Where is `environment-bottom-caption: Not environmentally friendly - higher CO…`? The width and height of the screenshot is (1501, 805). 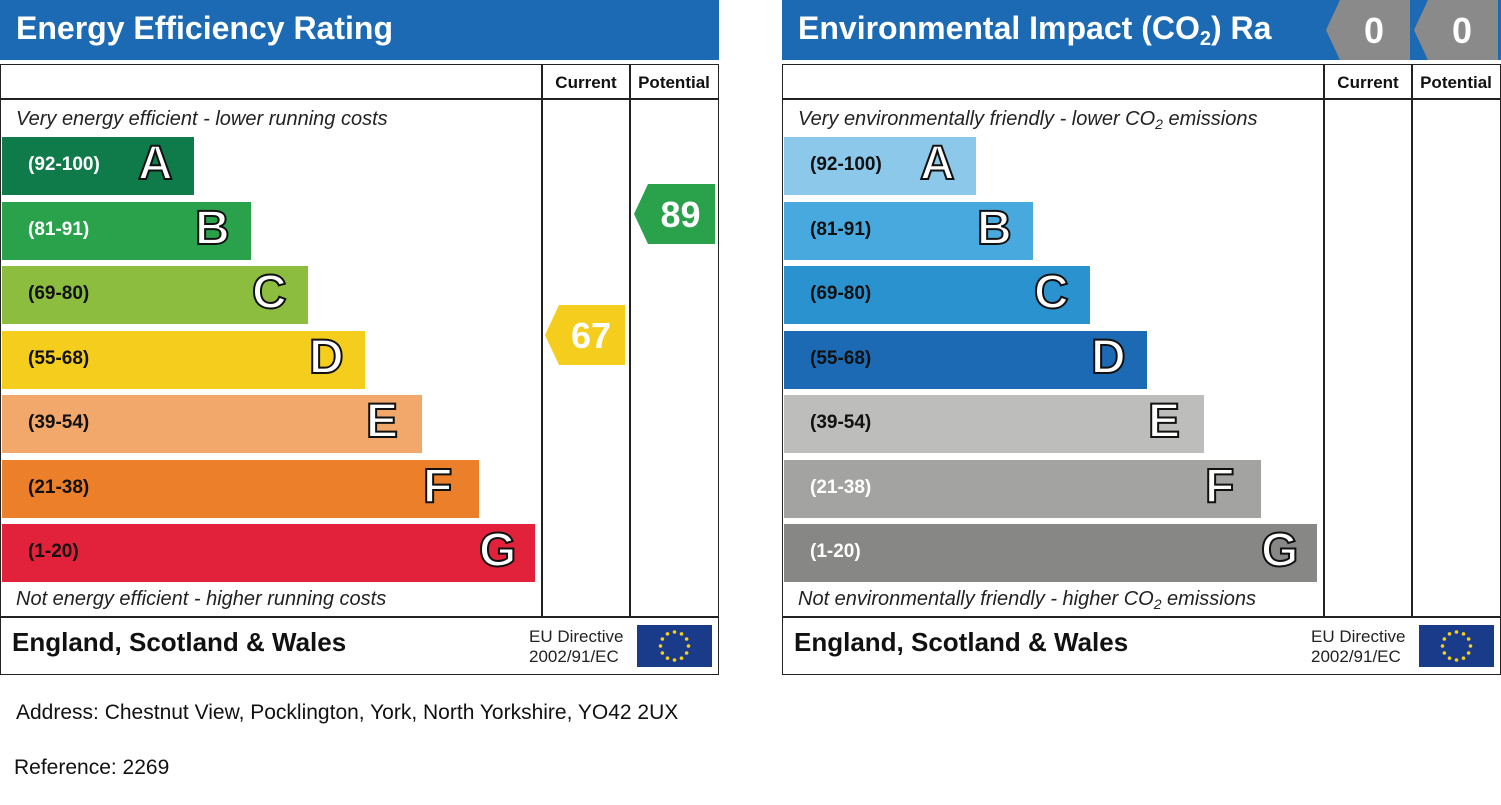
environment-bottom-caption: Not environmentally friendly - higher CO… is located at coordinates (1027, 600).